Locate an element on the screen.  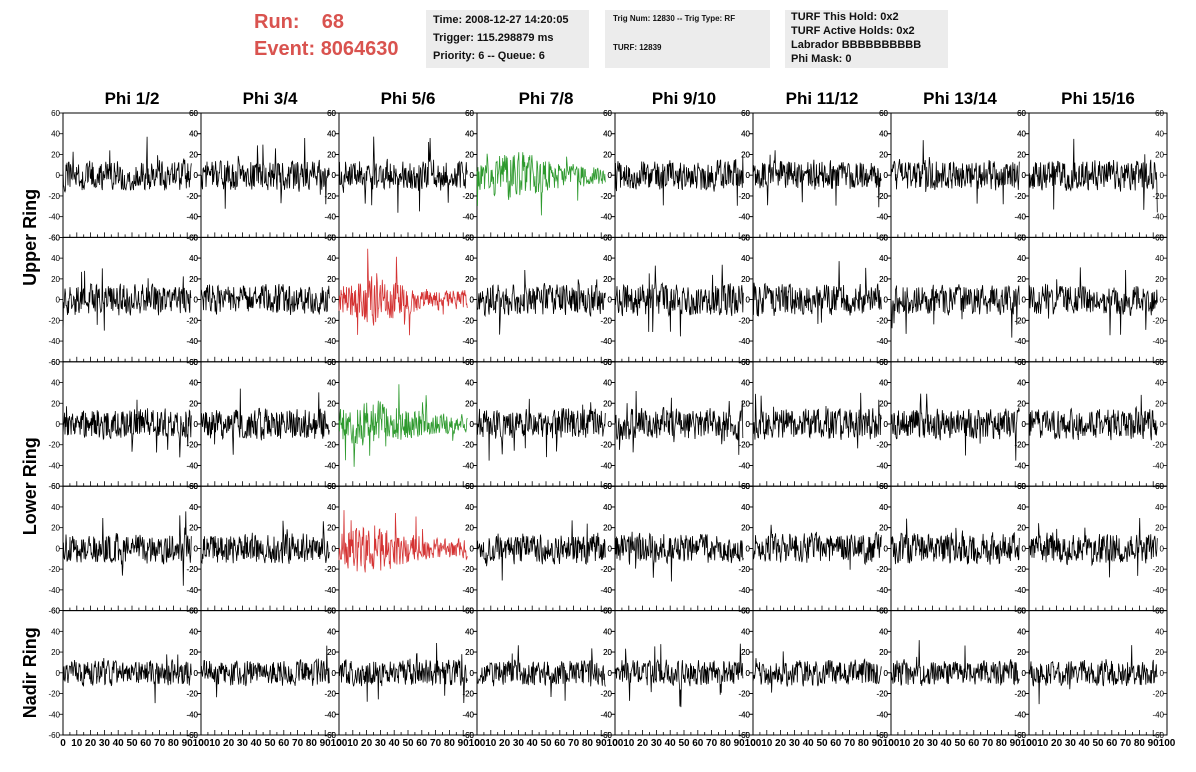
x-tick-label: 70 is located at coordinates (850, 743).